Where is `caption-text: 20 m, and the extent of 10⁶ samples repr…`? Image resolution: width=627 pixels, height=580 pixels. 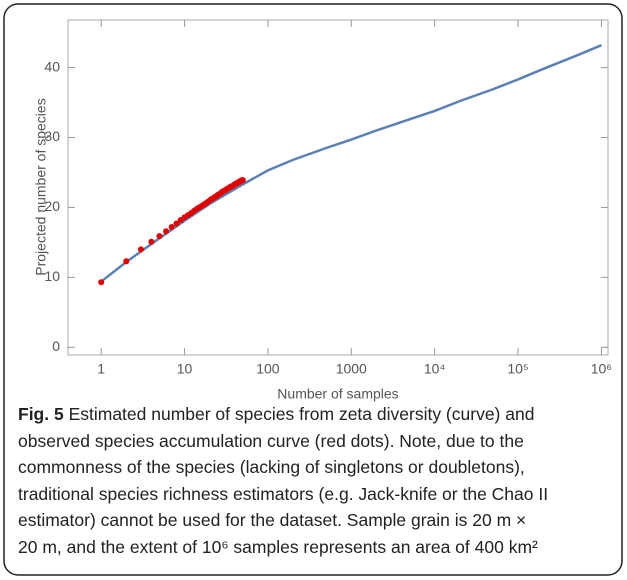 caption-text: 20 m, and the extent of 10⁶ samples repr… is located at coordinates (278, 546).